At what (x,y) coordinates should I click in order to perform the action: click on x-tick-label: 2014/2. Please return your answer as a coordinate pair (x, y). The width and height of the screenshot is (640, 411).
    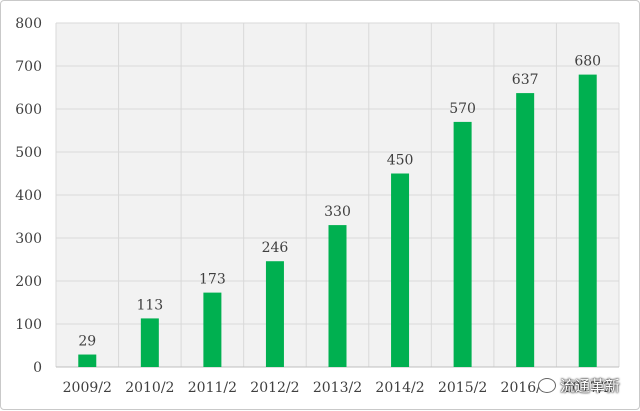
    Looking at the image, I should click on (399, 388).